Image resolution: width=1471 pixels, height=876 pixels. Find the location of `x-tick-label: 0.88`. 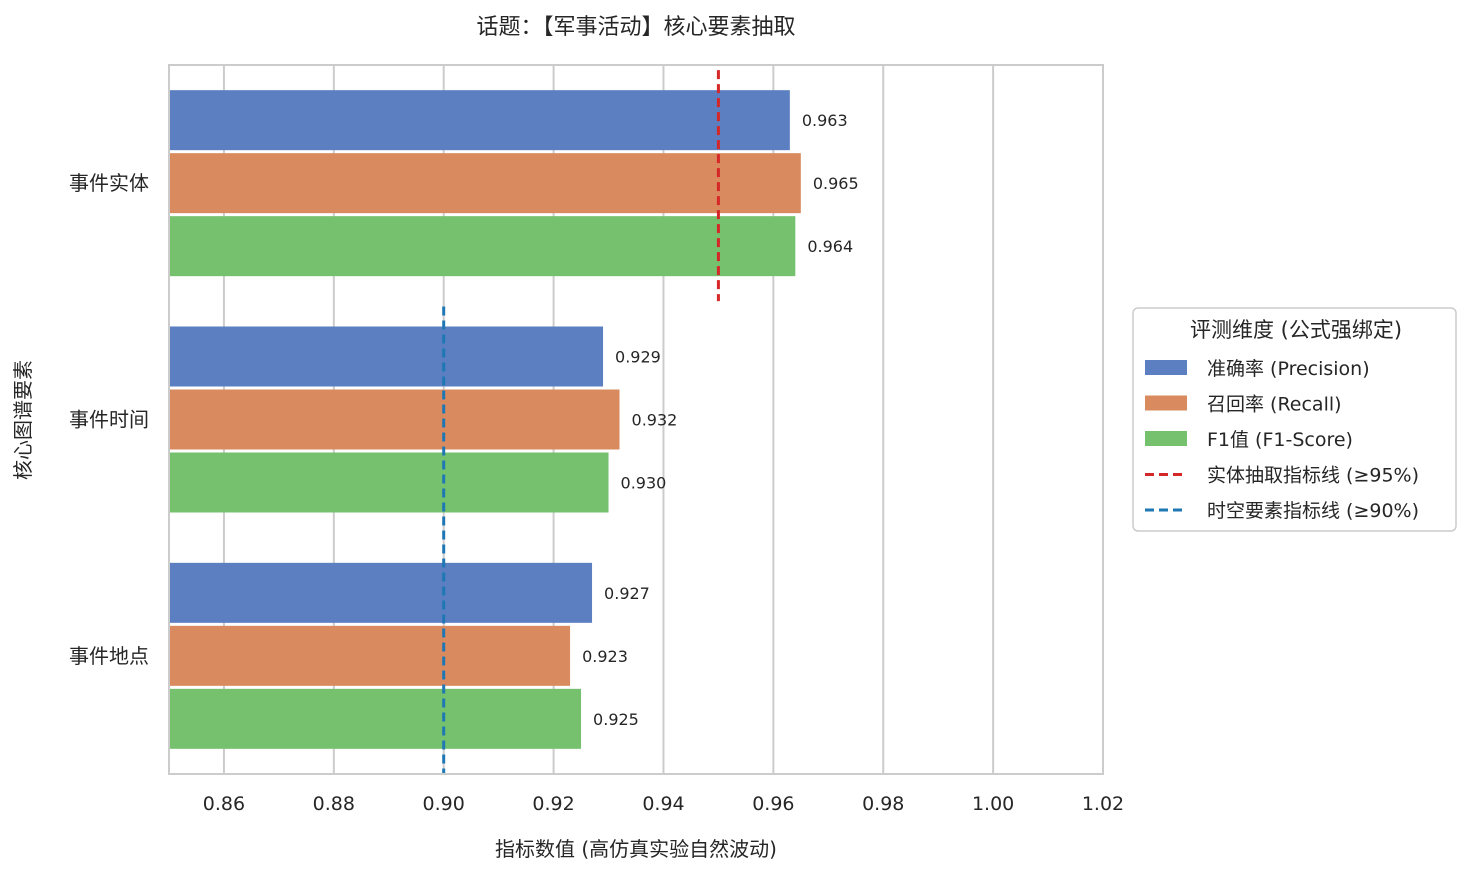

x-tick-label: 0.88 is located at coordinates (334, 804).